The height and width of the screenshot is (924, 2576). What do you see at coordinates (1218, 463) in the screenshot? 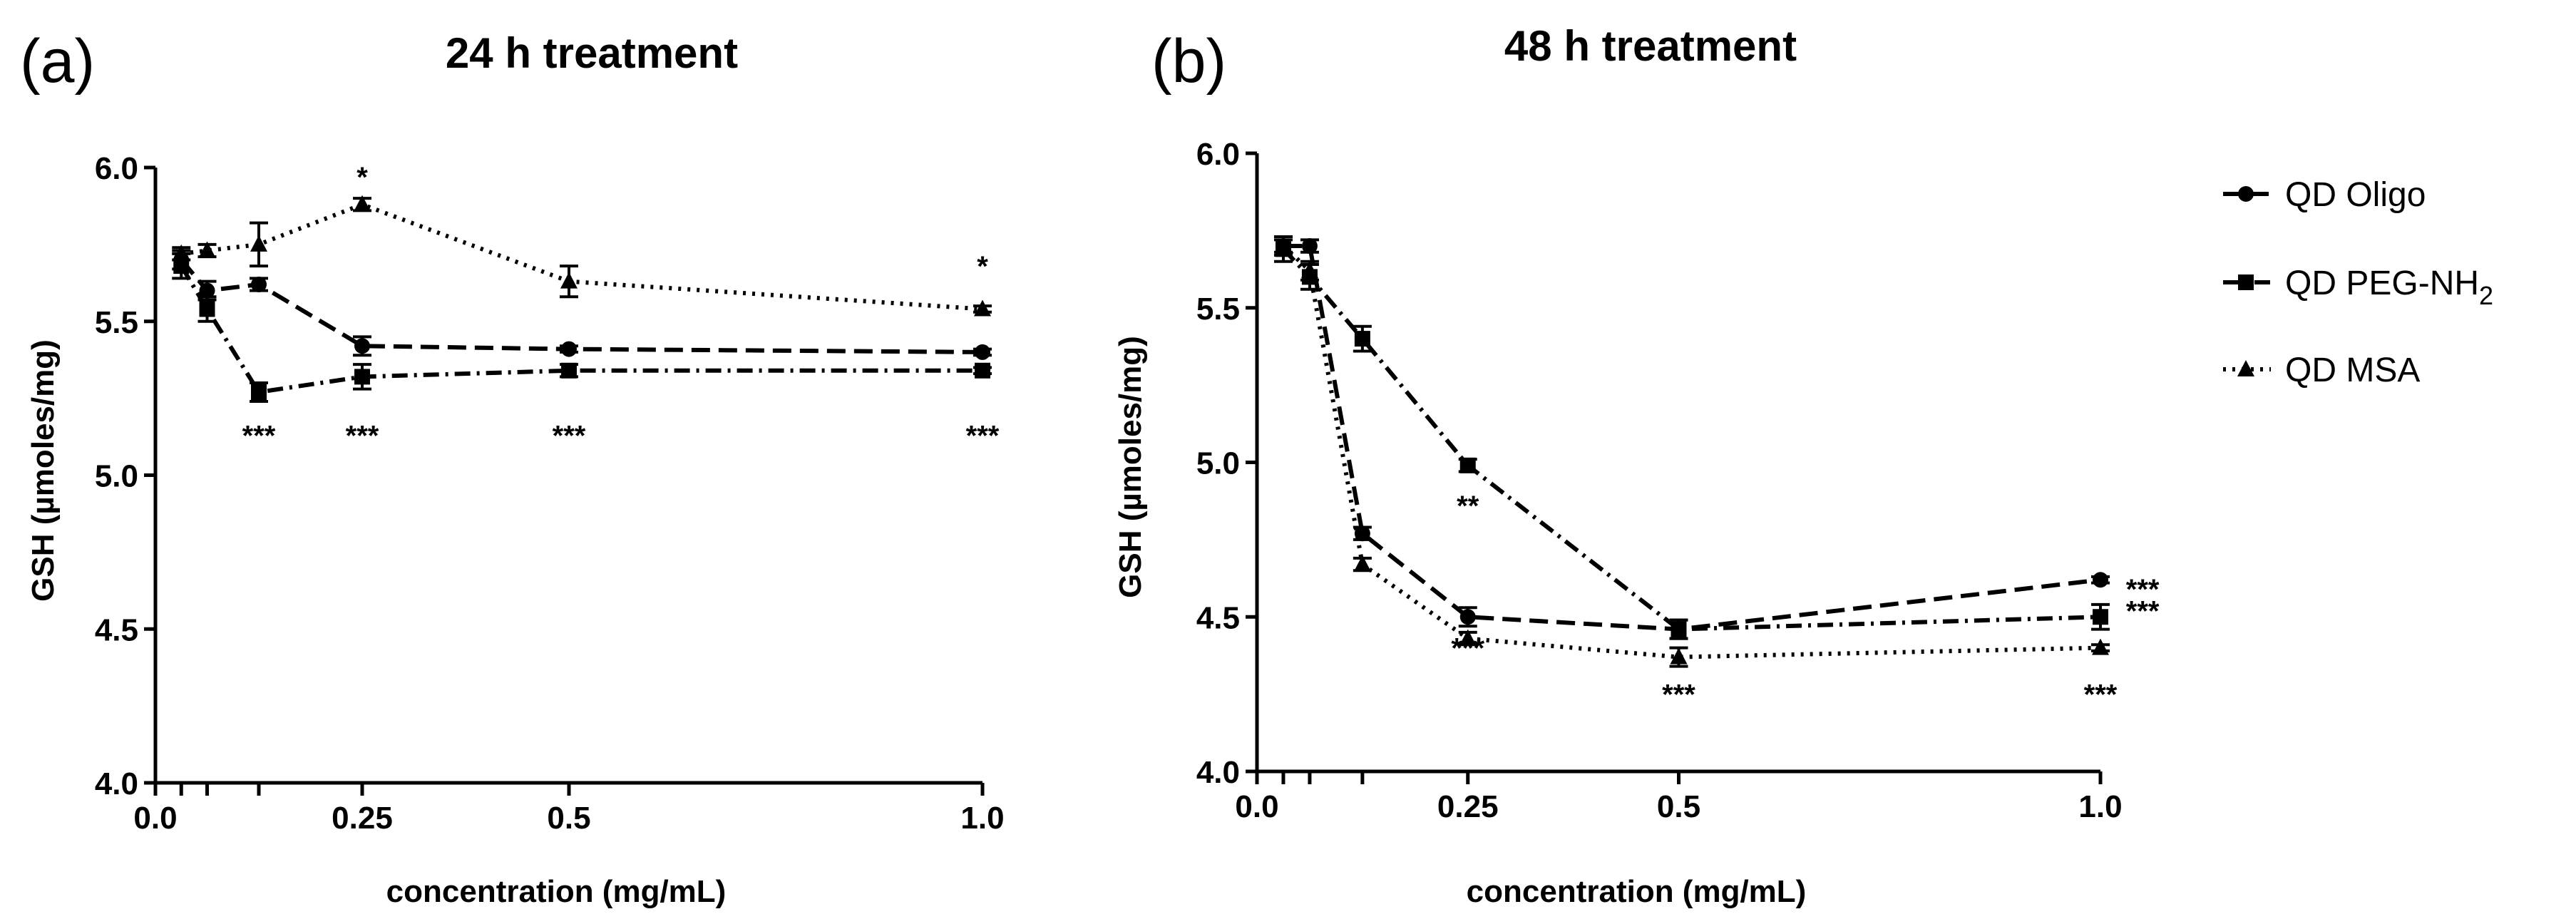
I see `panel-b-ytick-label: 5.0` at bounding box center [1218, 463].